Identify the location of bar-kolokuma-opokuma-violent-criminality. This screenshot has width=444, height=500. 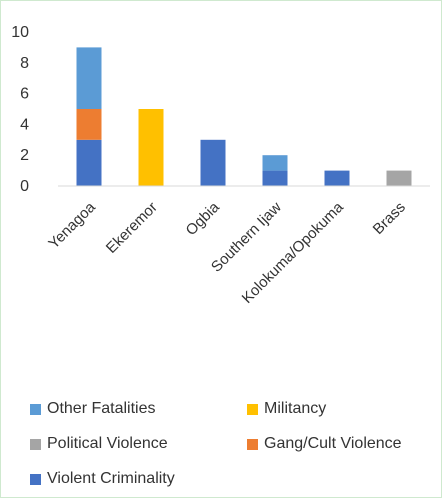
(337, 178).